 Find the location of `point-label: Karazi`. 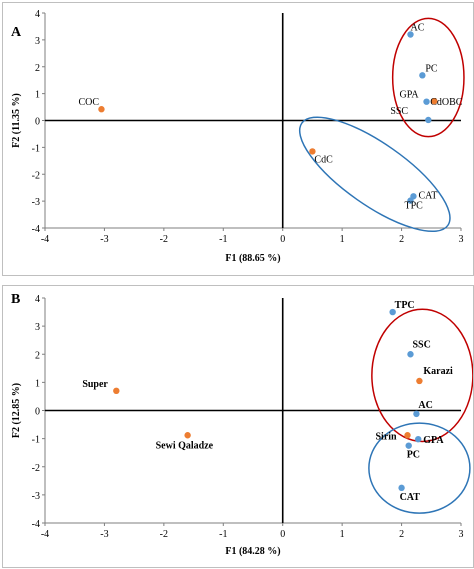

point-label: Karazi is located at coordinates (438, 371).